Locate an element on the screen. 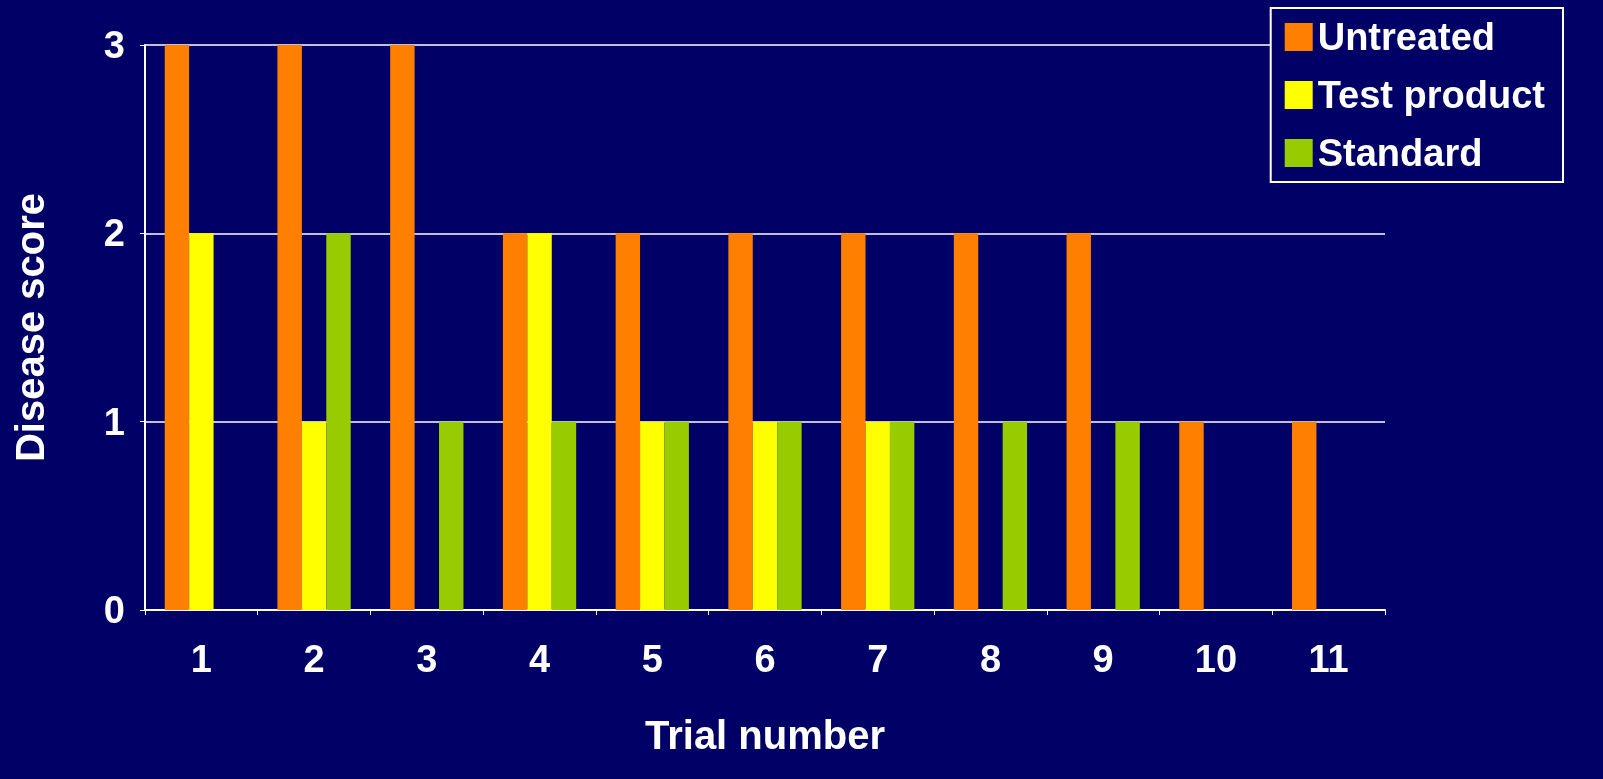 The height and width of the screenshot is (779, 1603). x-tick-label: 3 is located at coordinates (427, 659).